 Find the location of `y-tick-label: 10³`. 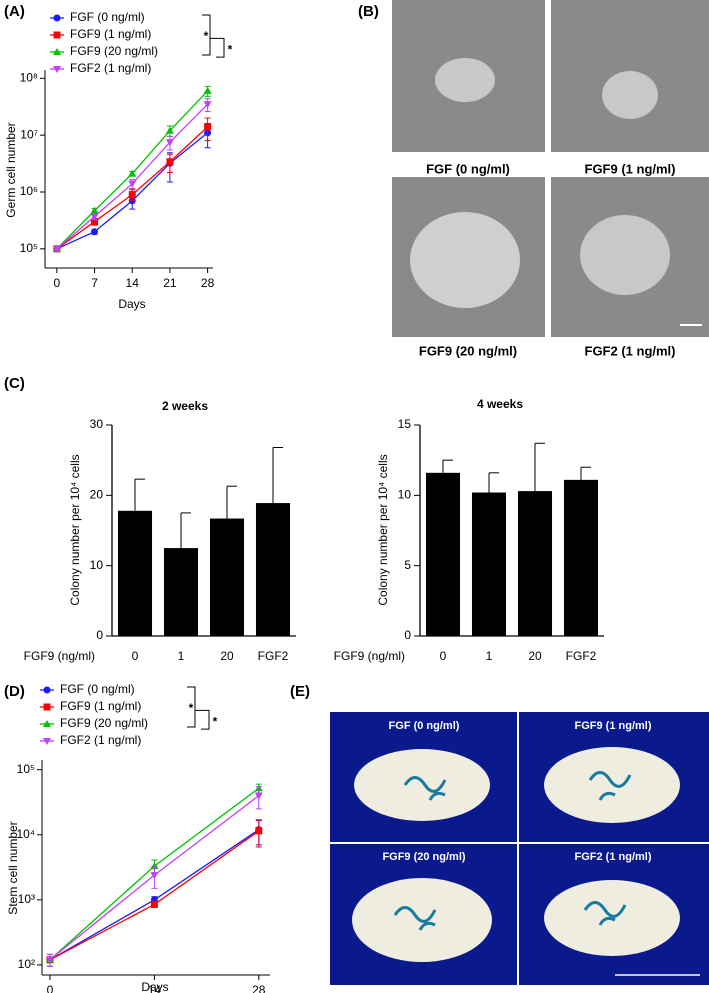

y-tick-label: 10³ is located at coordinates (26, 899).